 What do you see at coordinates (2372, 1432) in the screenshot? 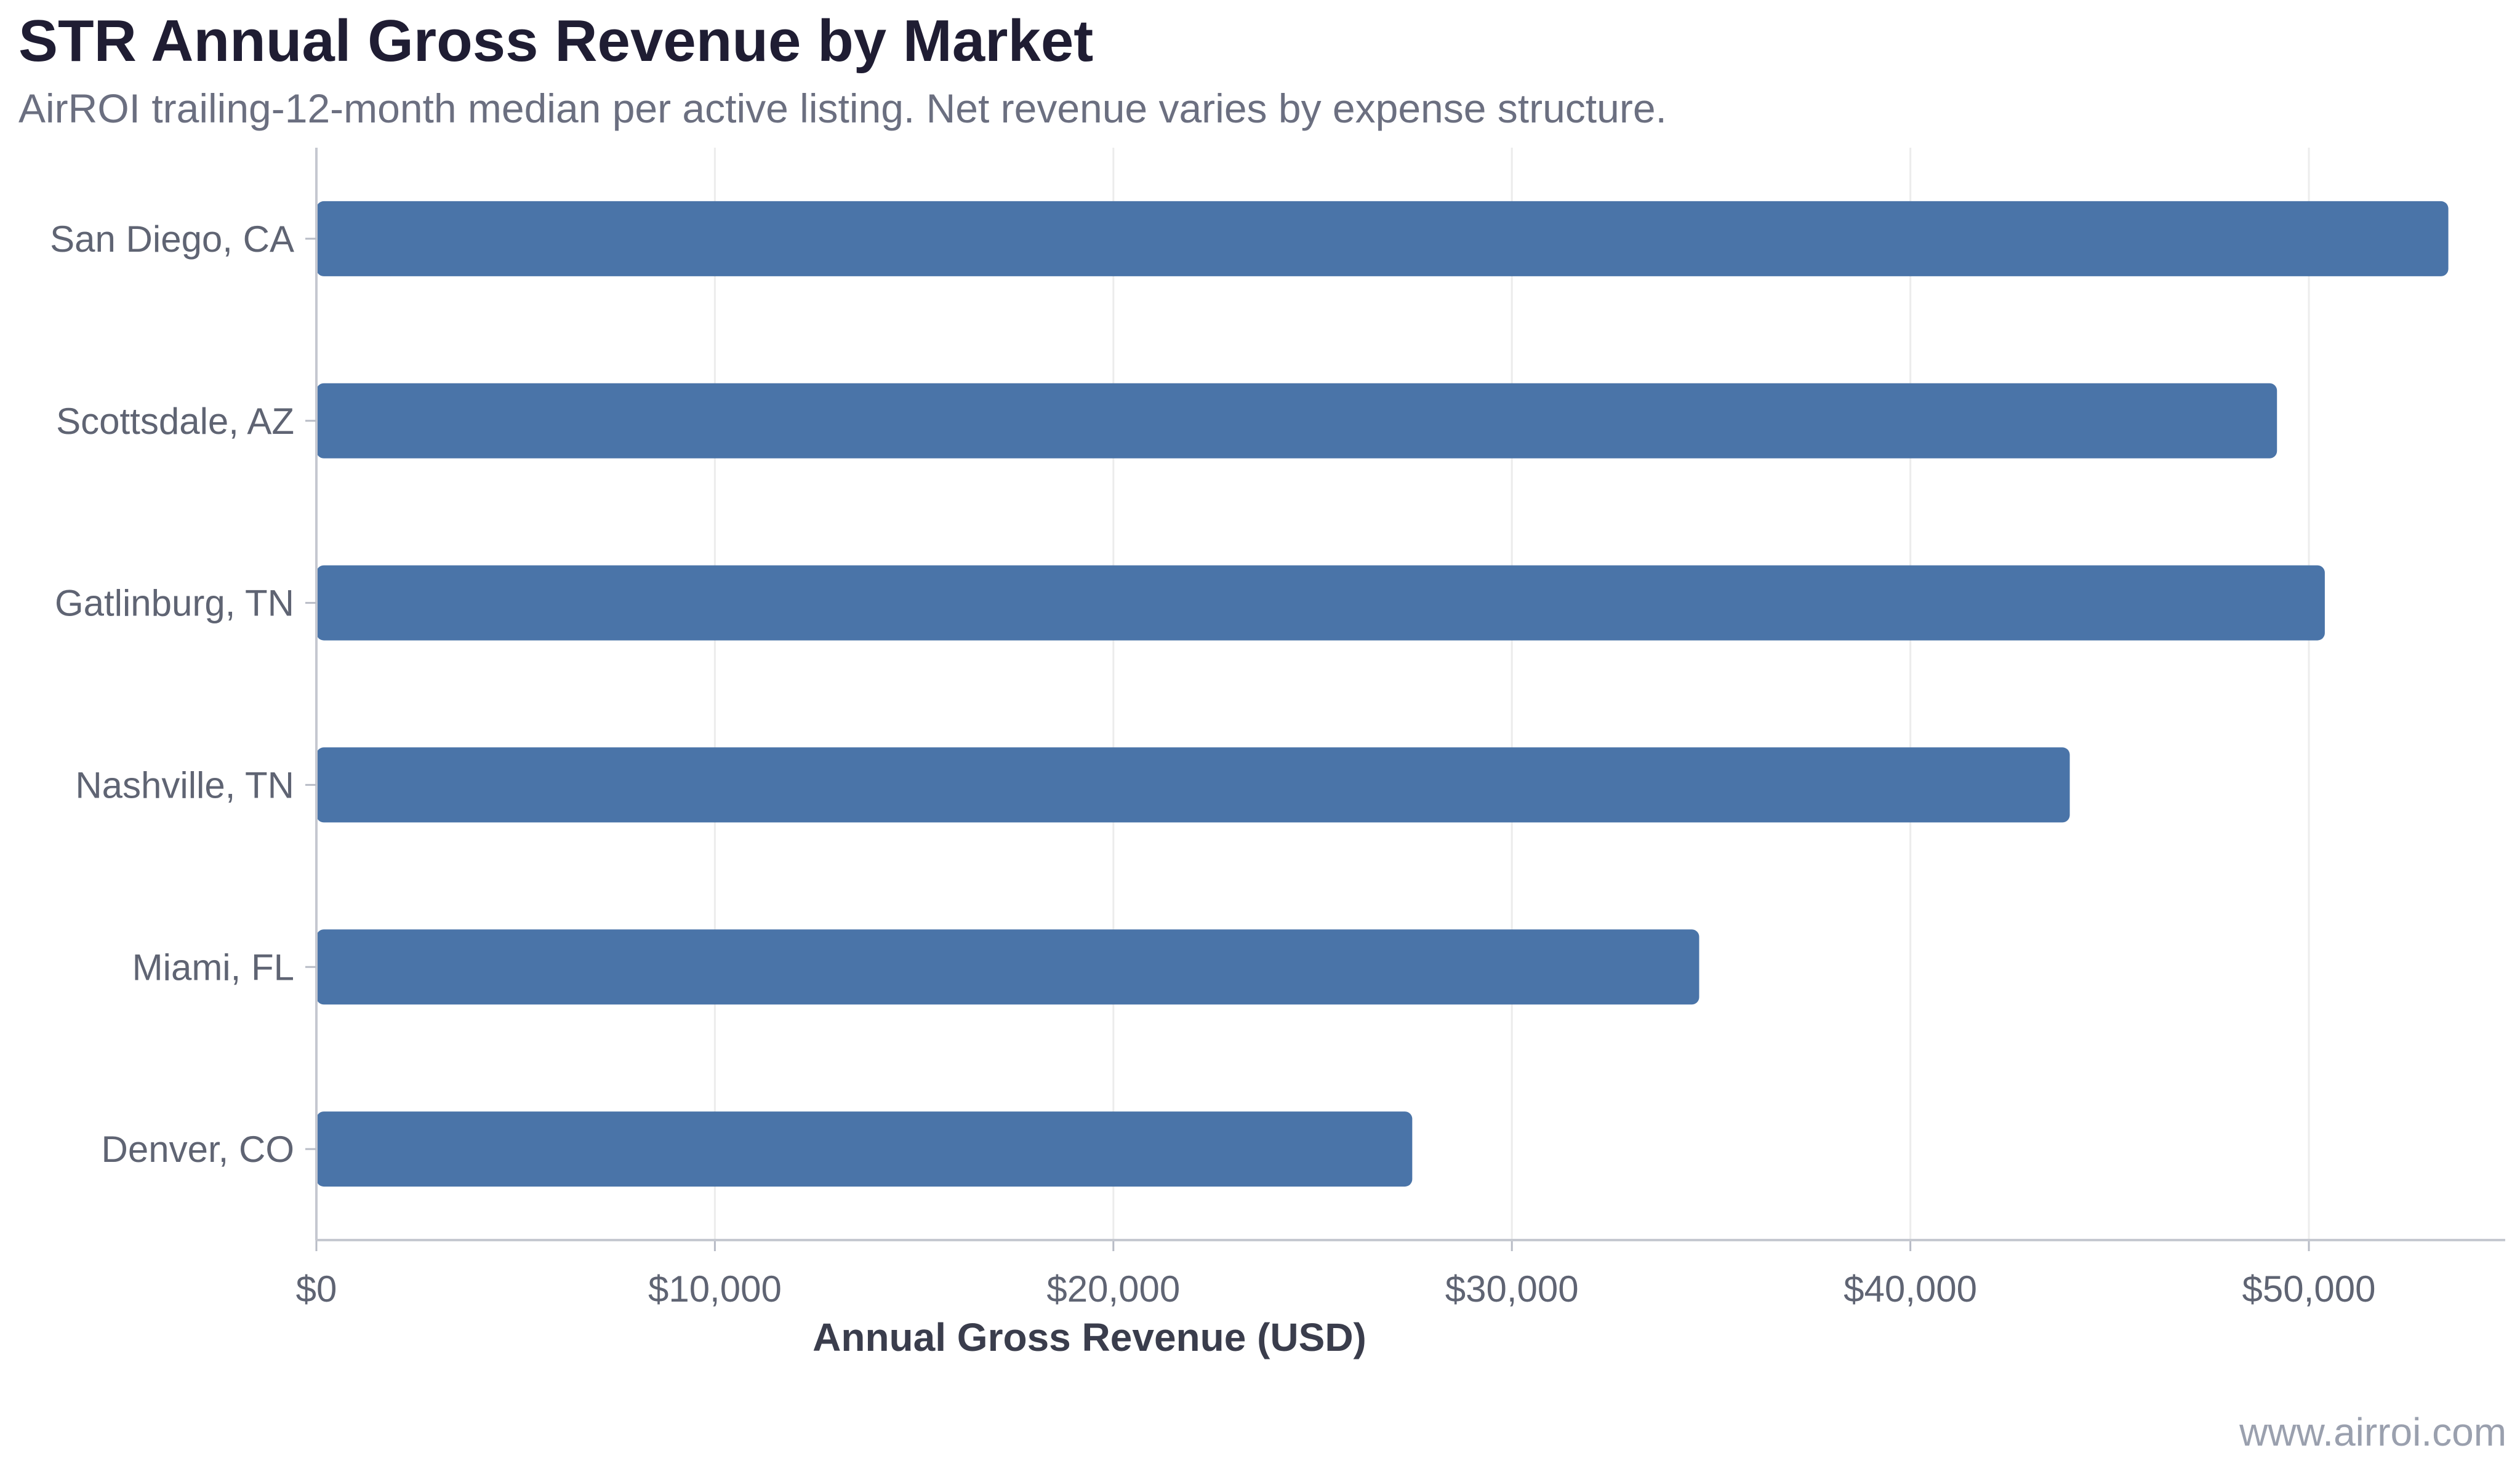
I see `watermark: www.airroi.com` at bounding box center [2372, 1432].